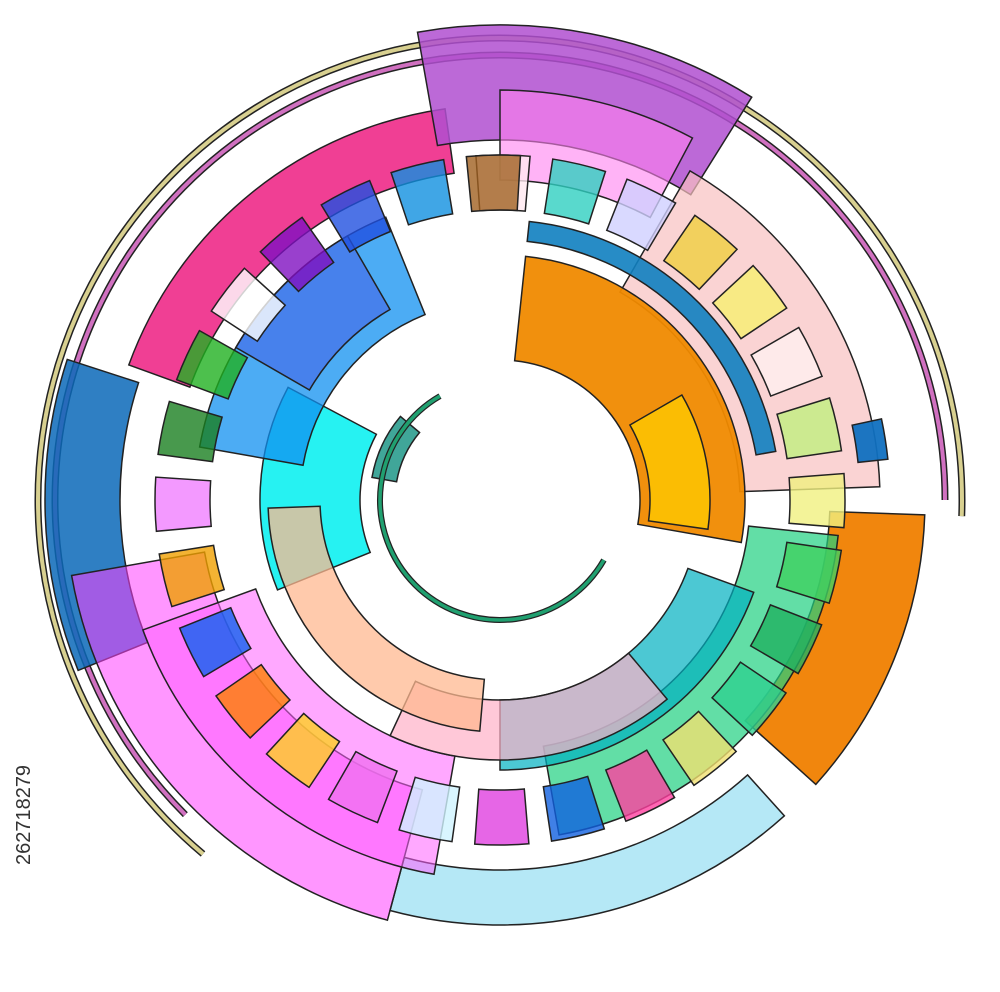 The width and height of the screenshot is (1000, 992). Describe the element at coordinates (24, 815) in the screenshot. I see `stock-id: 262718279` at that location.